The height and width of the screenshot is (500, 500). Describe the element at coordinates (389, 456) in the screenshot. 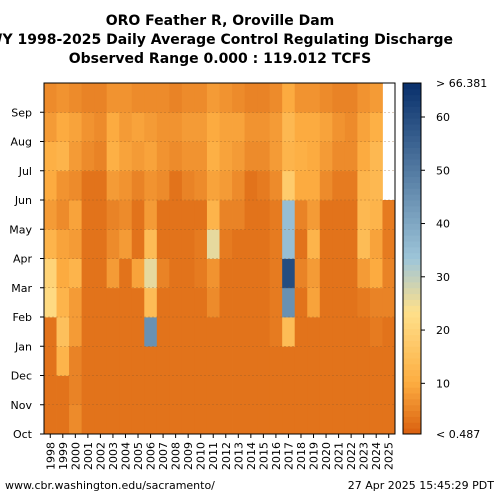

I see `x-tick-label: 2025` at that location.